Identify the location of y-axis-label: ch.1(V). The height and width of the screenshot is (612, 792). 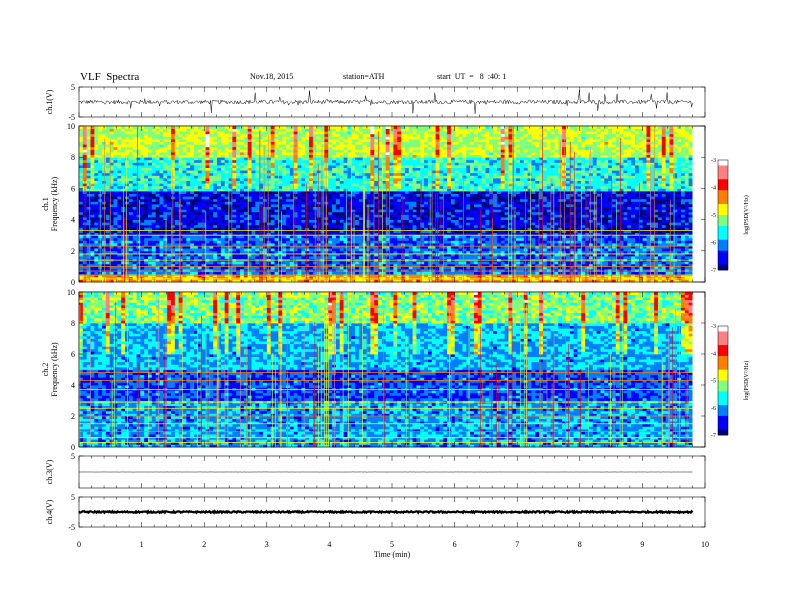
(49, 101).